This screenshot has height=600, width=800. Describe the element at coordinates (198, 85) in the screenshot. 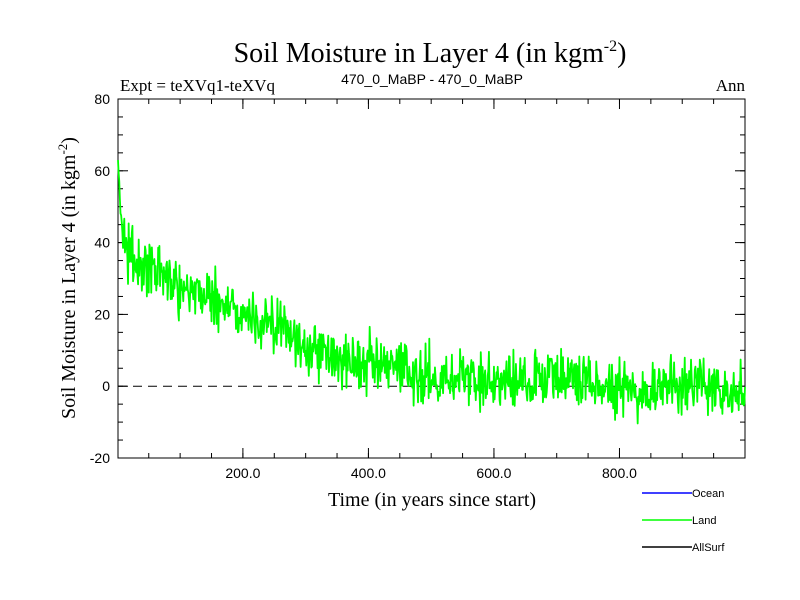

I see `experiment-label: Expt = teXVq1-teXVq` at that location.